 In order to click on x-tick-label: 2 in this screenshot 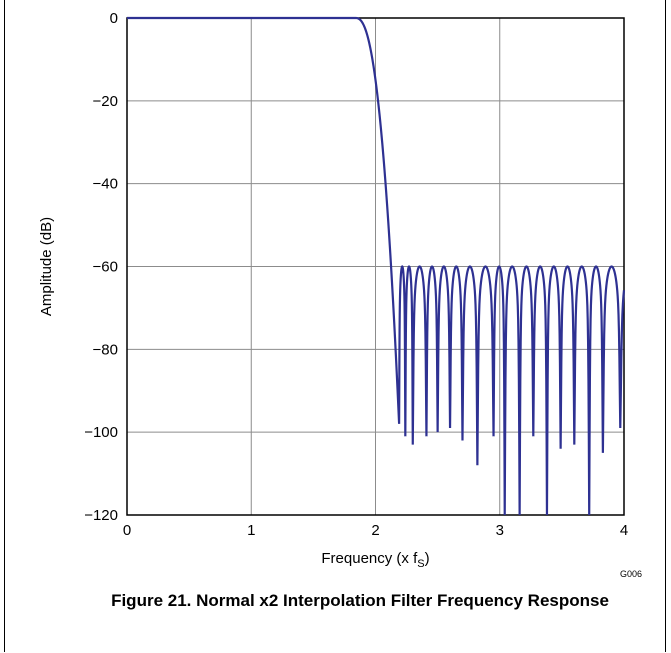, I will do `click(375, 530)`.